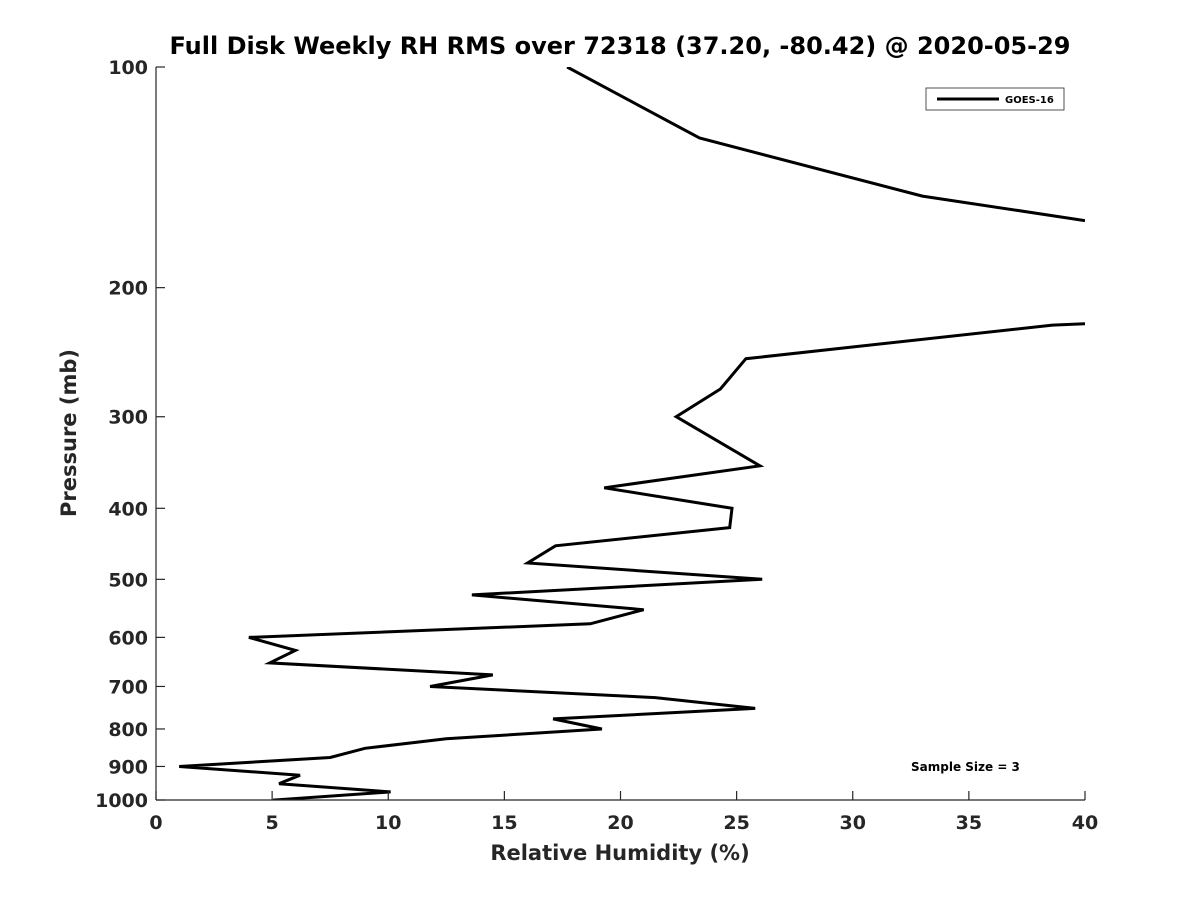 The width and height of the screenshot is (1200, 900). I want to click on legend-label: GOES-16, so click(1029, 100).